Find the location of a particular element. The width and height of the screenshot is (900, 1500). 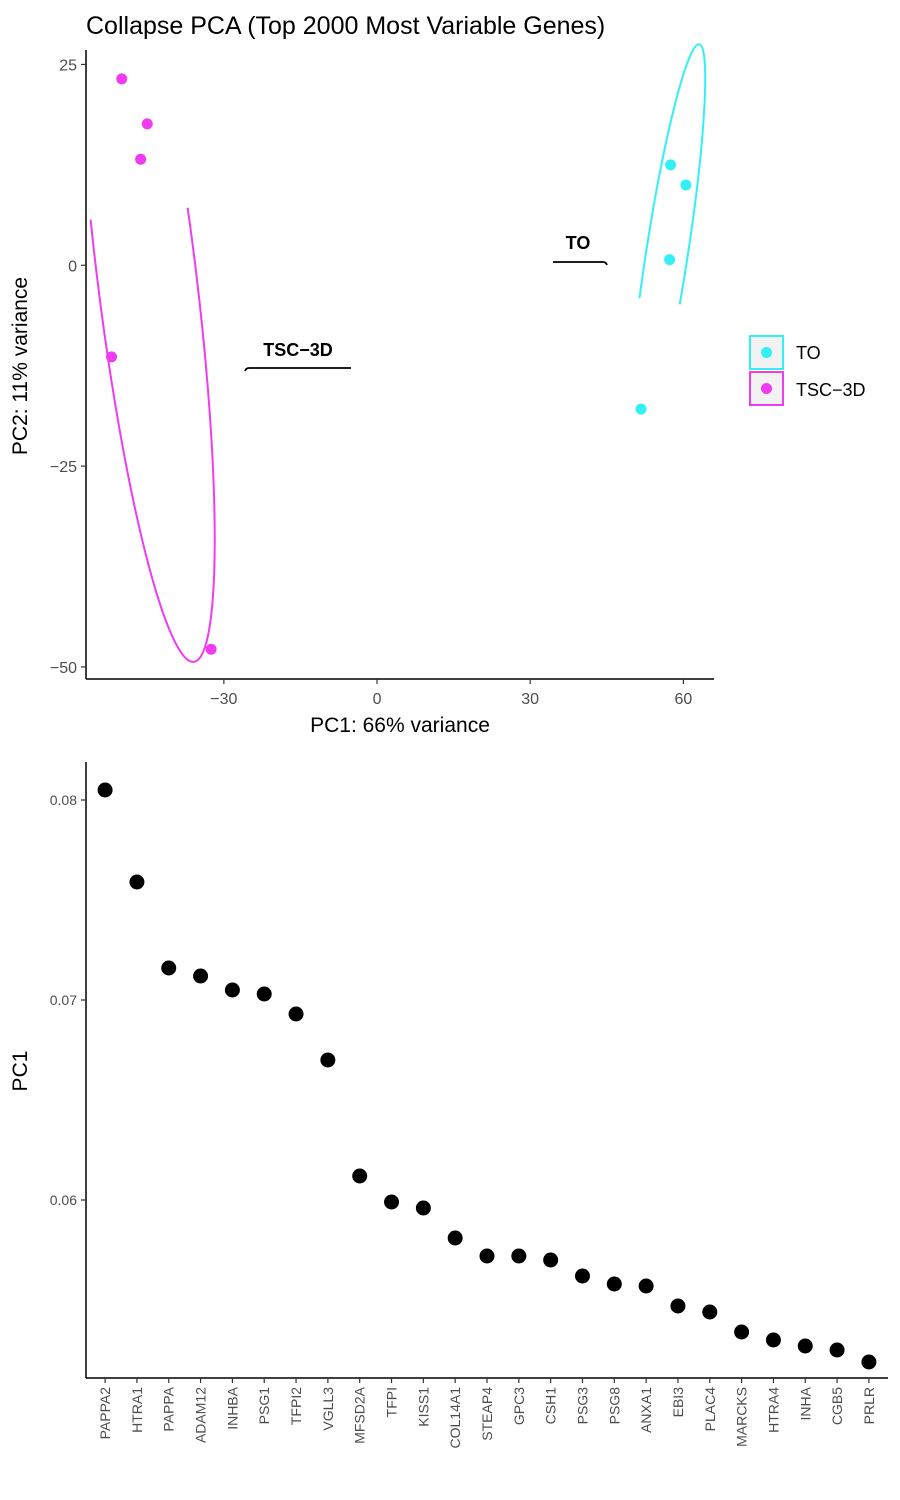

pca-x-tick-label: 30 is located at coordinates (530, 699).